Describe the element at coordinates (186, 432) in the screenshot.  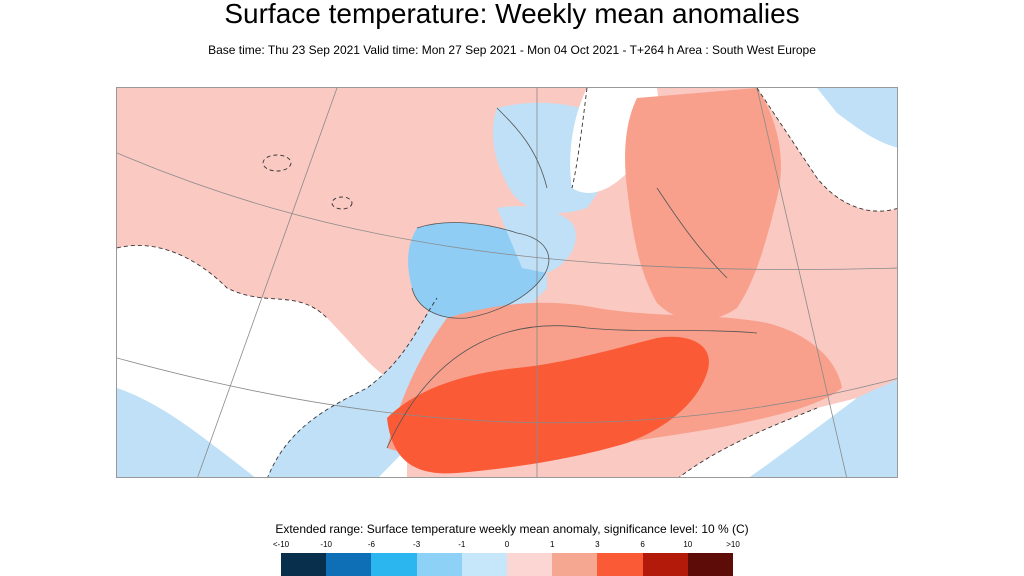
I see `atlantic-blue-strip` at that location.